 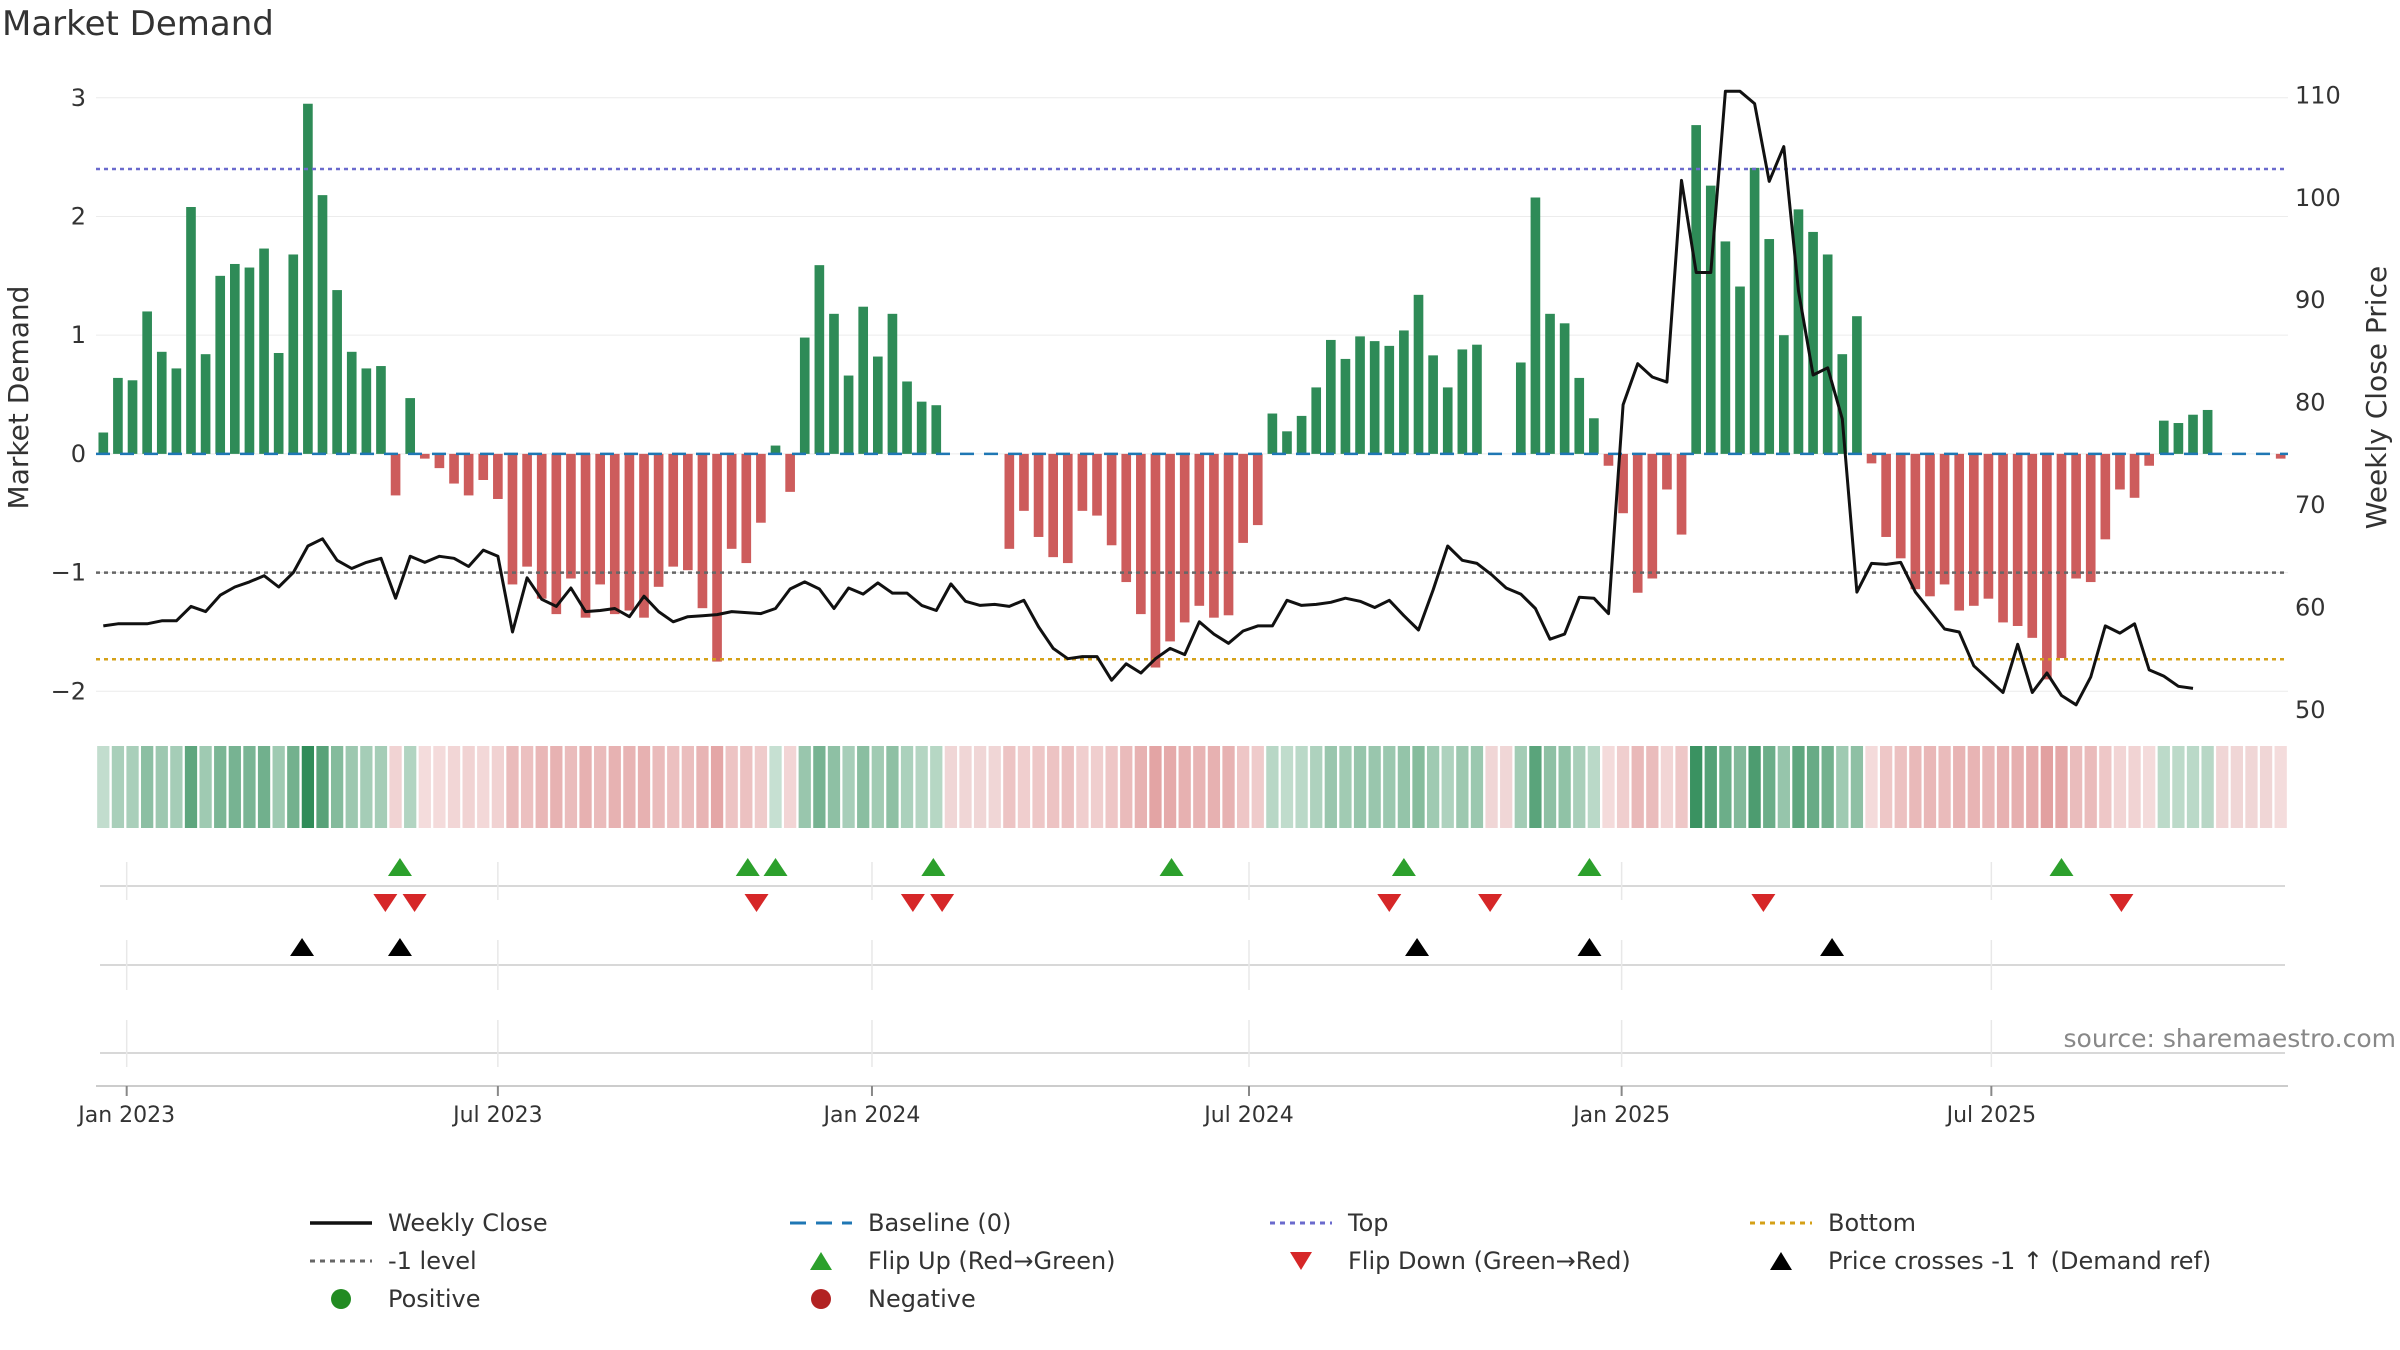 I want to click on y2-tick-label: 60, so click(x=2310, y=607).